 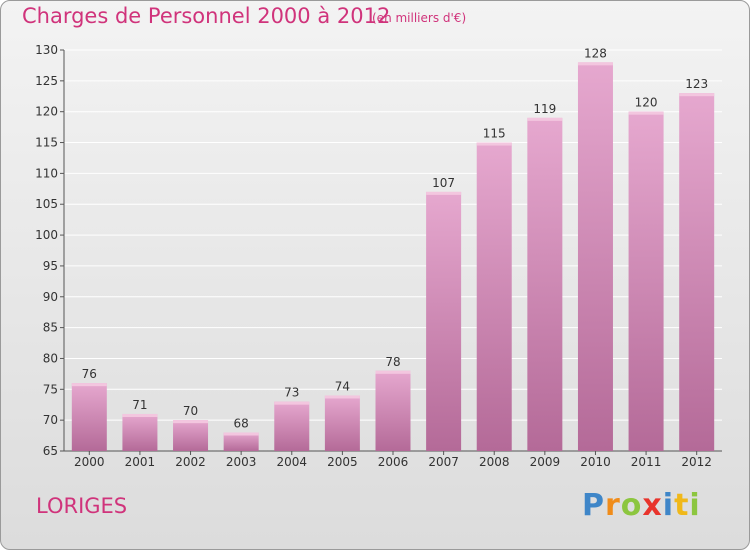 I want to click on x-tick-label: 2004, so click(x=291, y=462).